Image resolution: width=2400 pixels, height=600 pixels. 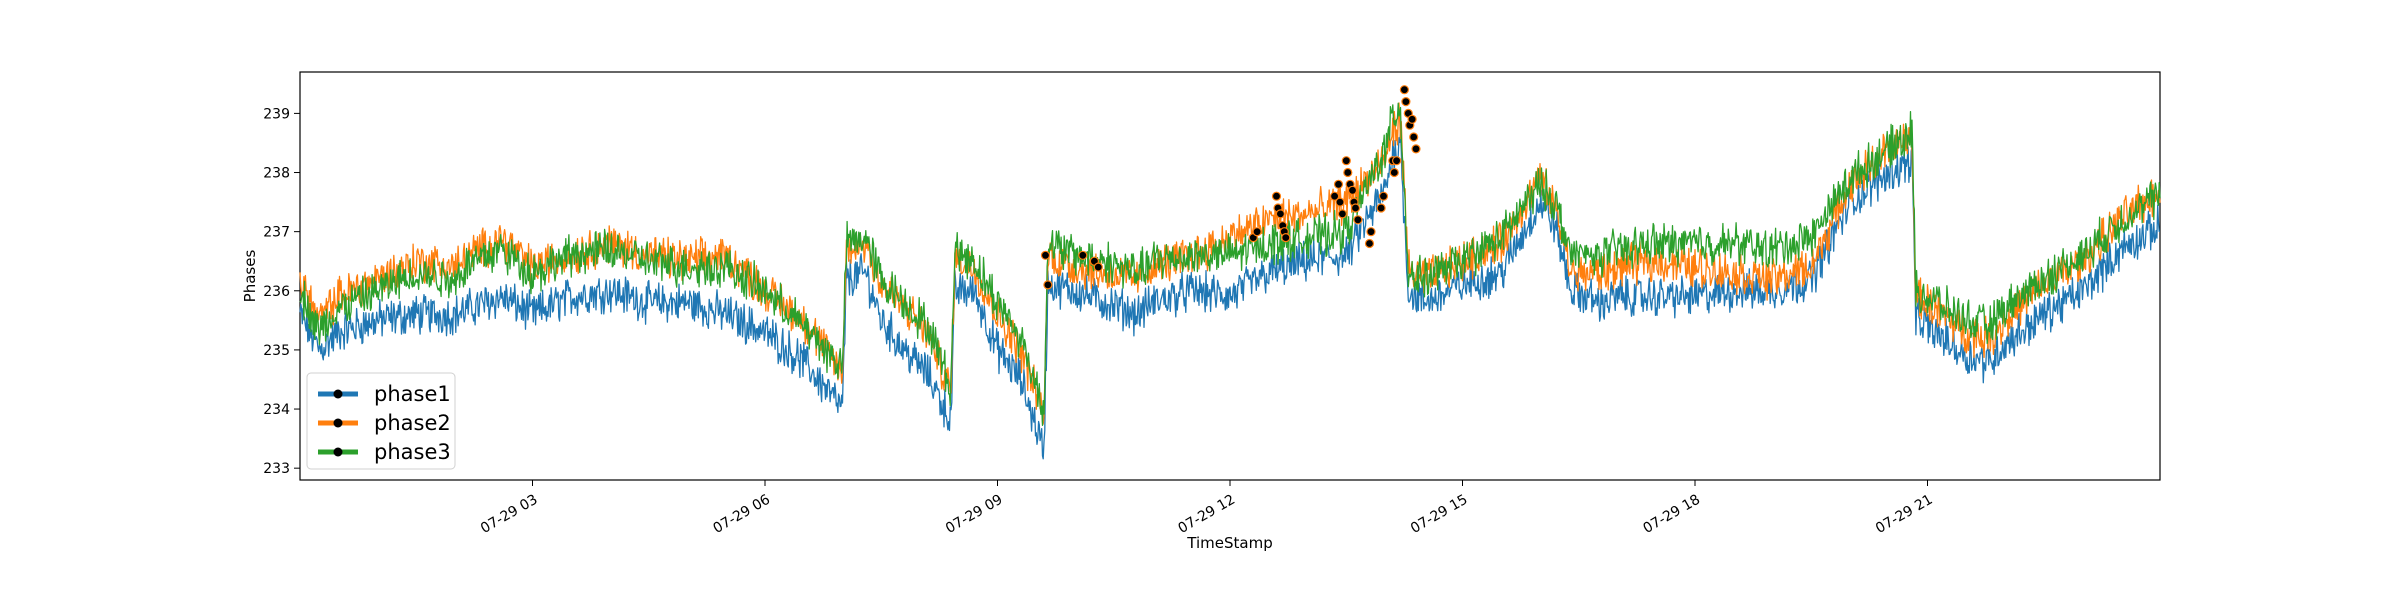 What do you see at coordinates (1229, 543) in the screenshot?
I see `x-axis-label: TimeStamp` at bounding box center [1229, 543].